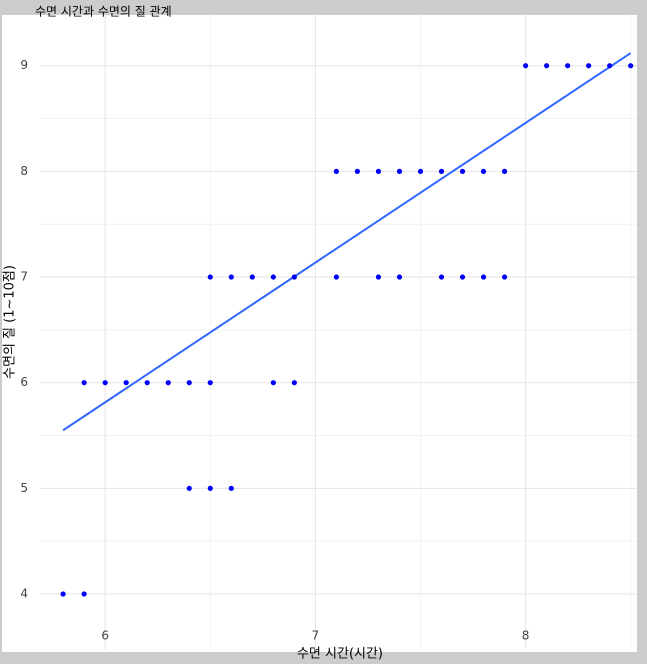  What do you see at coordinates (10, 322) in the screenshot?
I see `y-axis-label: 수면의 질 (1~10점)` at bounding box center [10, 322].